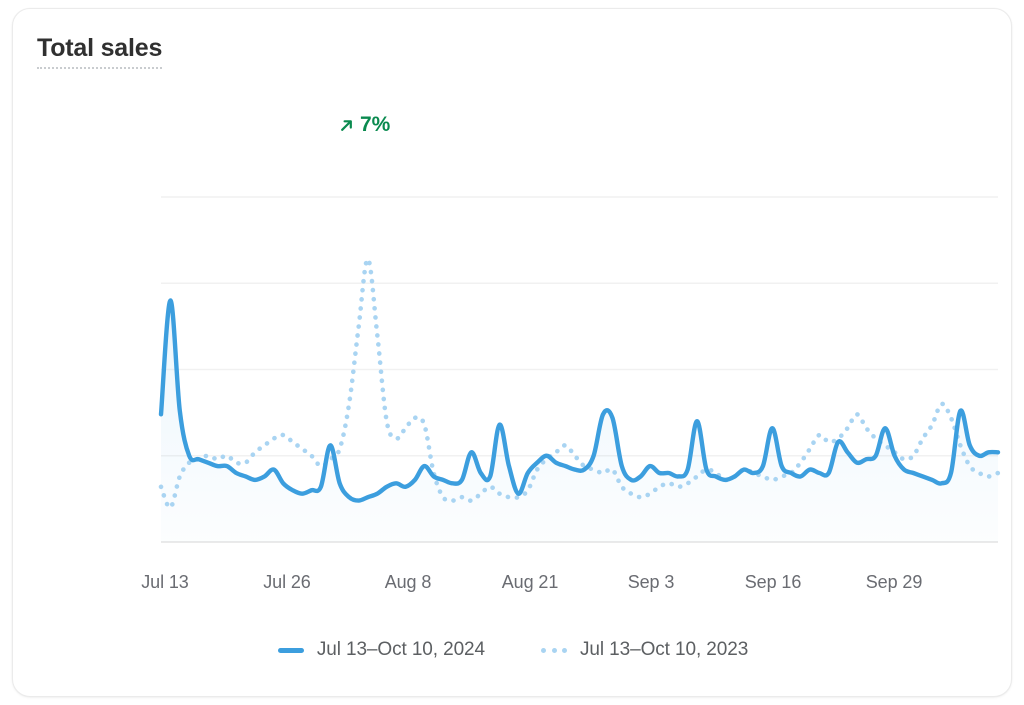  I want to click on legend-item-current: Jul 13–Oct 10, 2024, so click(381, 650).